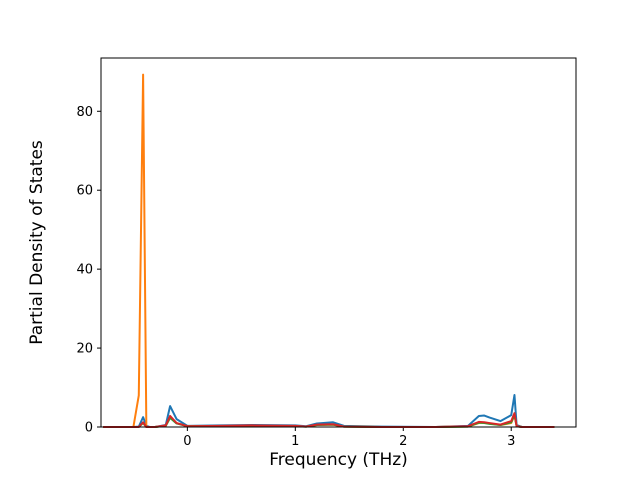  I want to click on x-tick-label: 2, so click(403, 441).